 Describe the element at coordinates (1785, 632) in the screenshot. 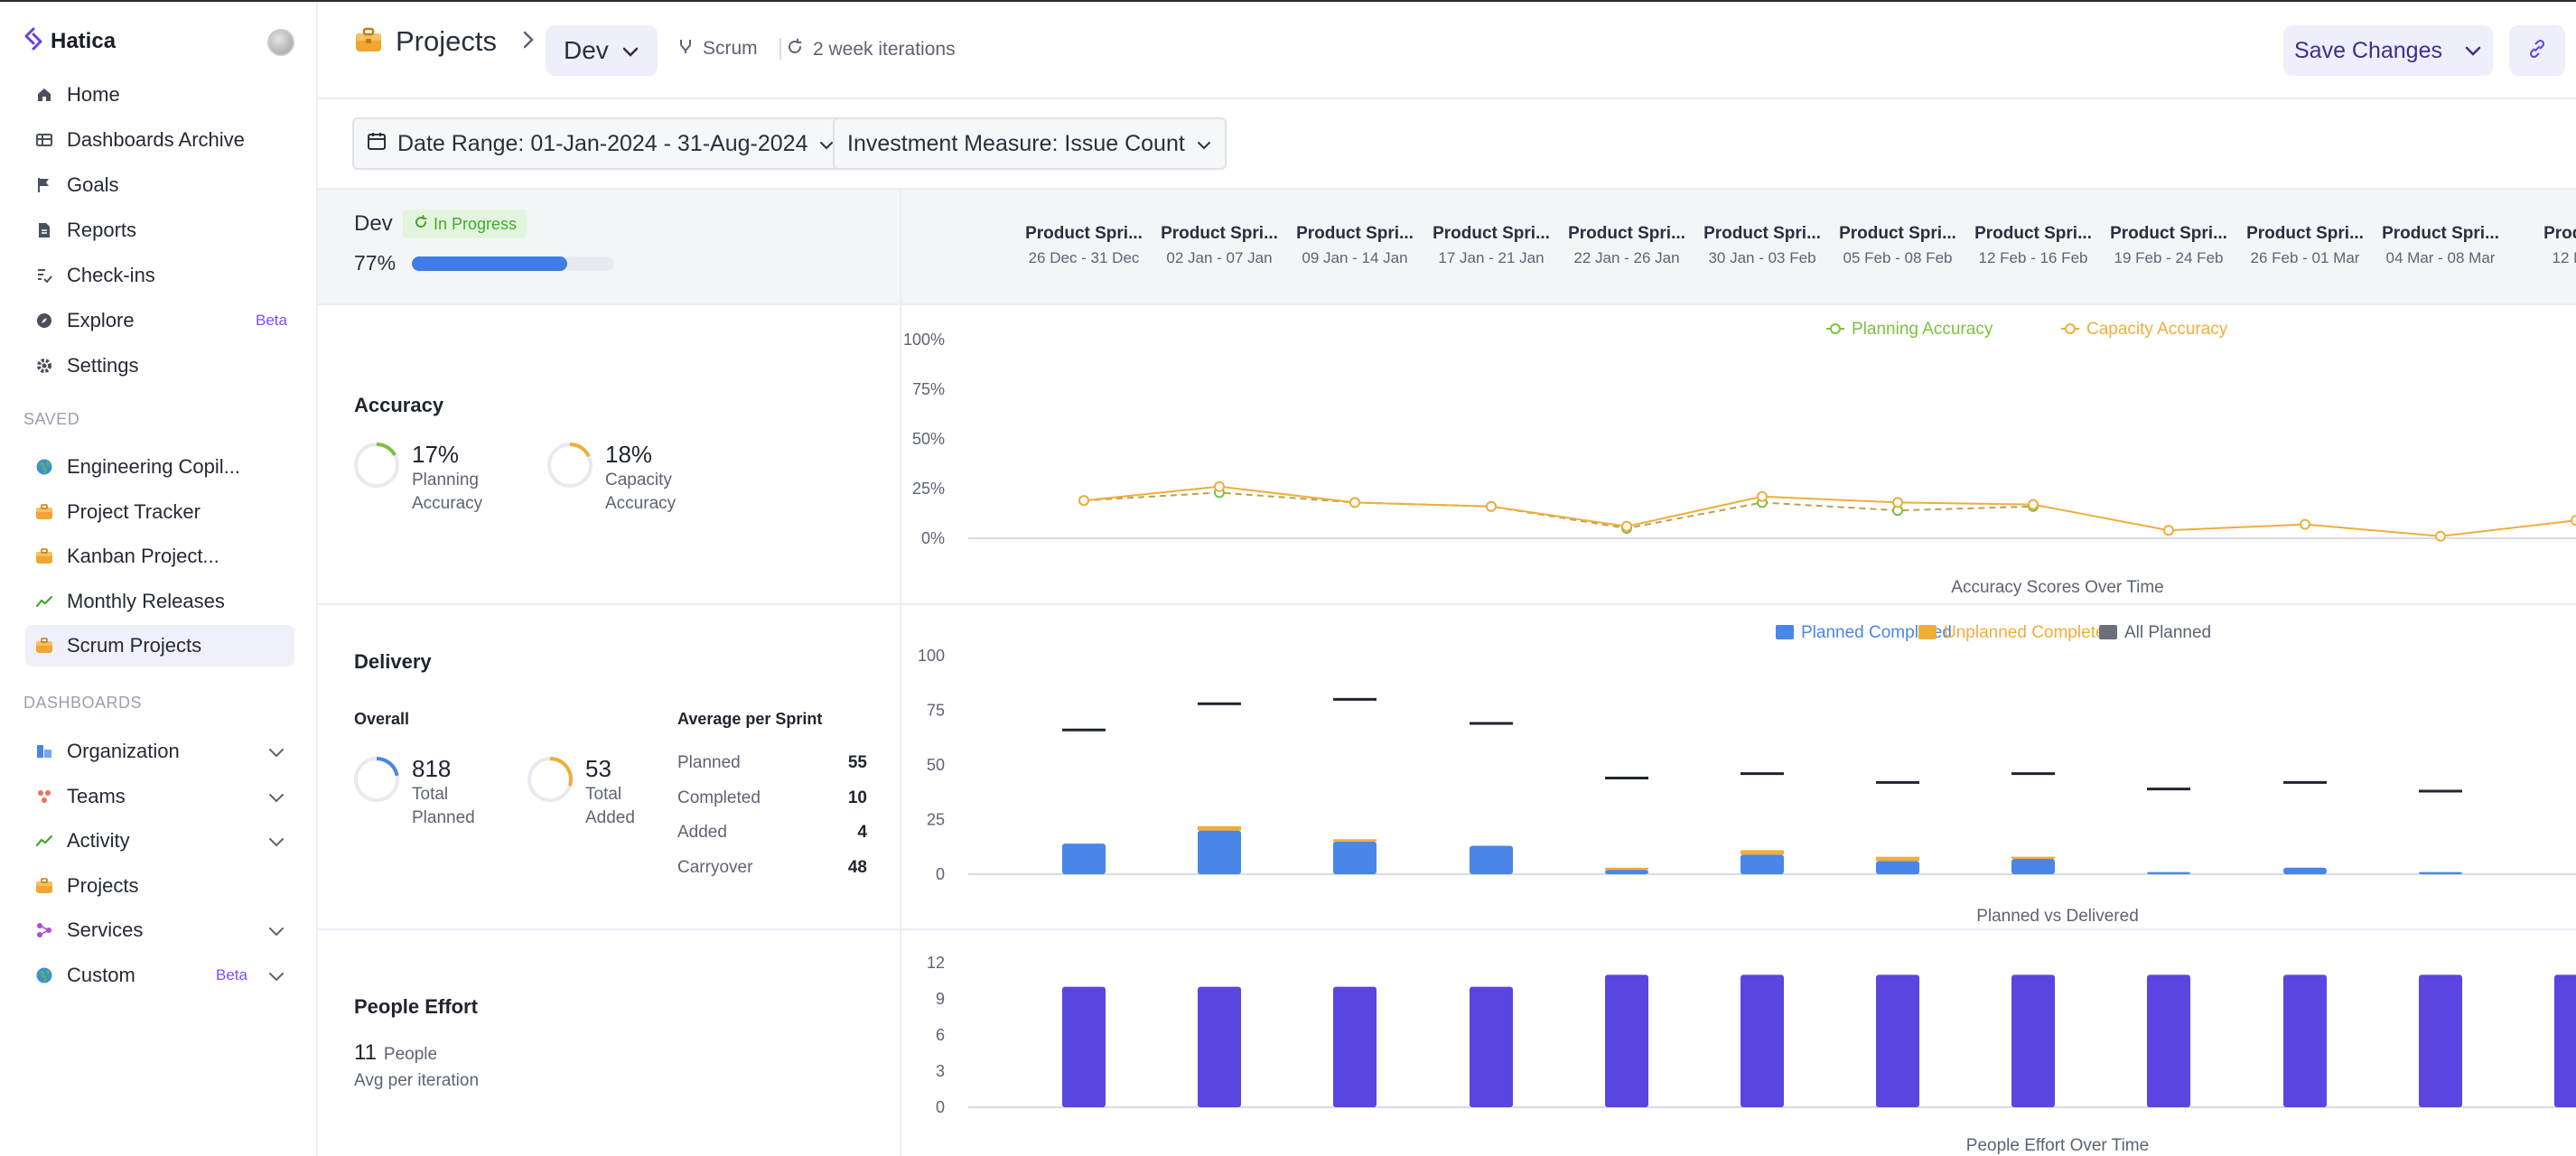

I see `legend-swatch` at that location.